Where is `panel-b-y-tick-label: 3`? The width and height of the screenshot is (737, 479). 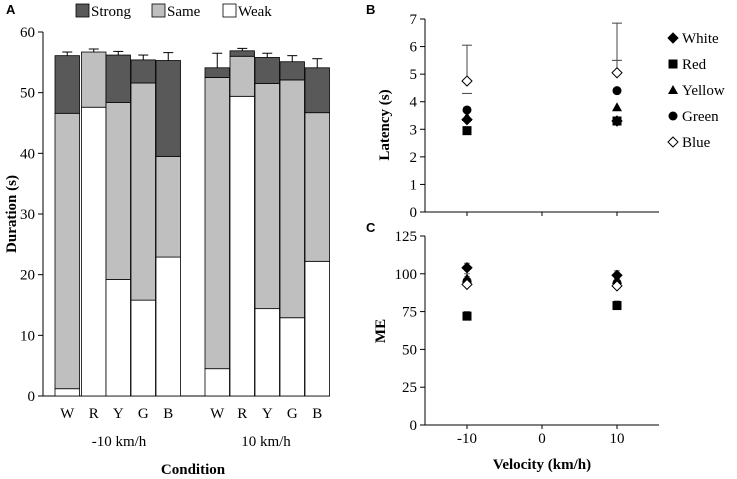
panel-b-y-tick-label: 3 is located at coordinates (414, 130).